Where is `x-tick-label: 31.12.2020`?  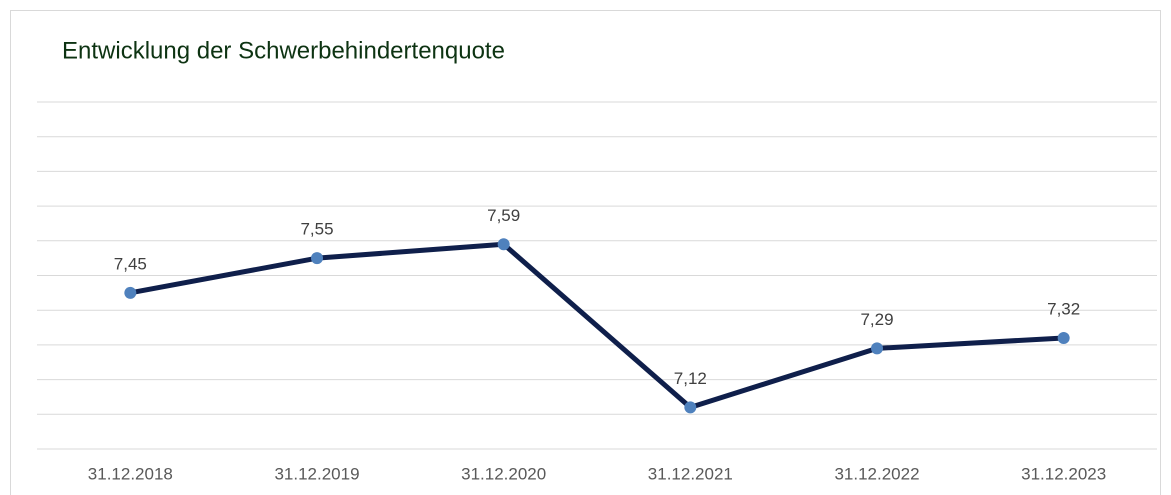 x-tick-label: 31.12.2020 is located at coordinates (503, 473).